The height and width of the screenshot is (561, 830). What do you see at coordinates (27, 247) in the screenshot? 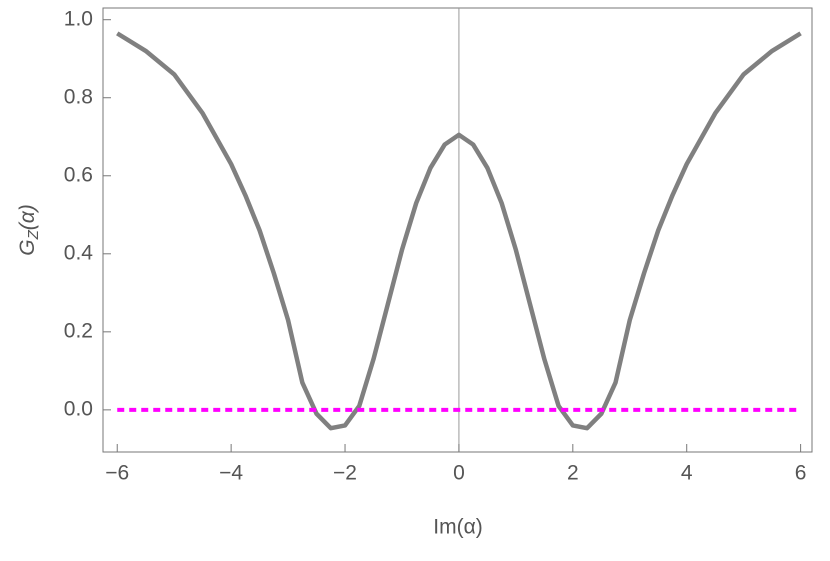
I see `y-label-main: G` at bounding box center [27, 247].